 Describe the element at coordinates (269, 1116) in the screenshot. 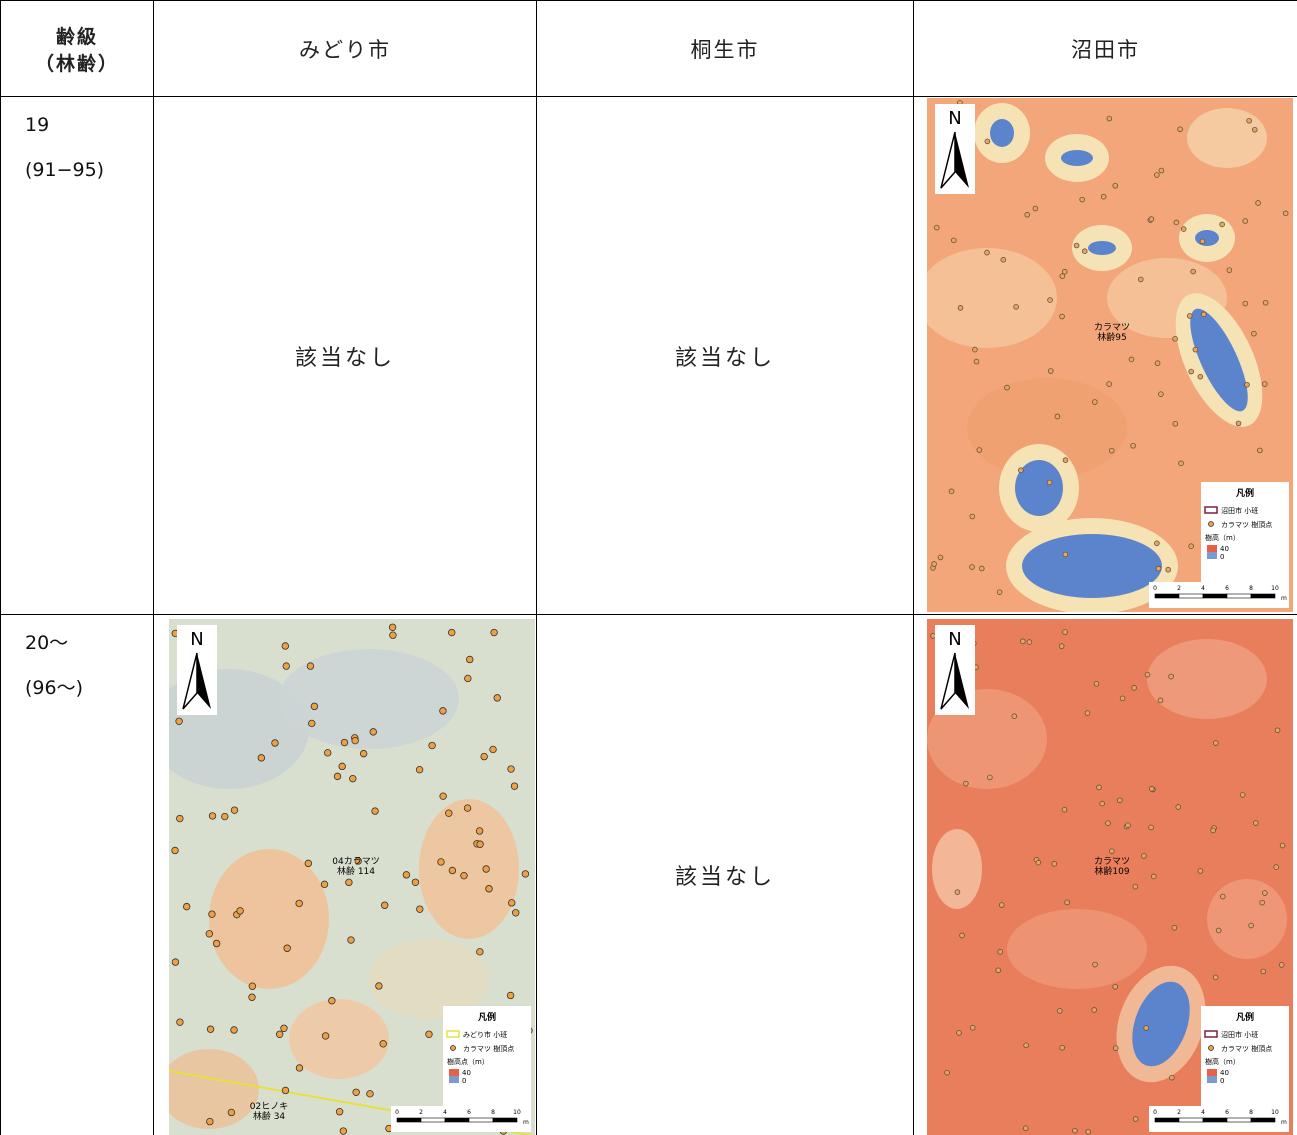

I see `stand-label: 林齢 34` at that location.